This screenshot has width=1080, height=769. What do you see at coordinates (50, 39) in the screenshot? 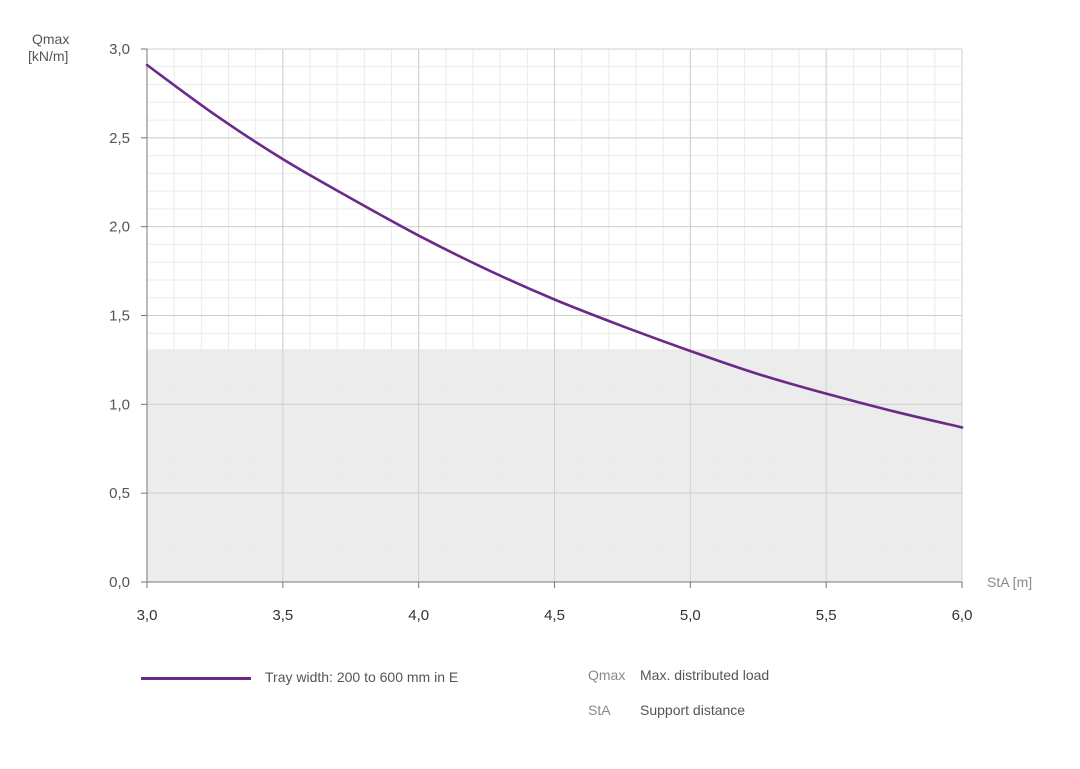
I see `y-axis-label-line1: Qmax` at bounding box center [50, 39].